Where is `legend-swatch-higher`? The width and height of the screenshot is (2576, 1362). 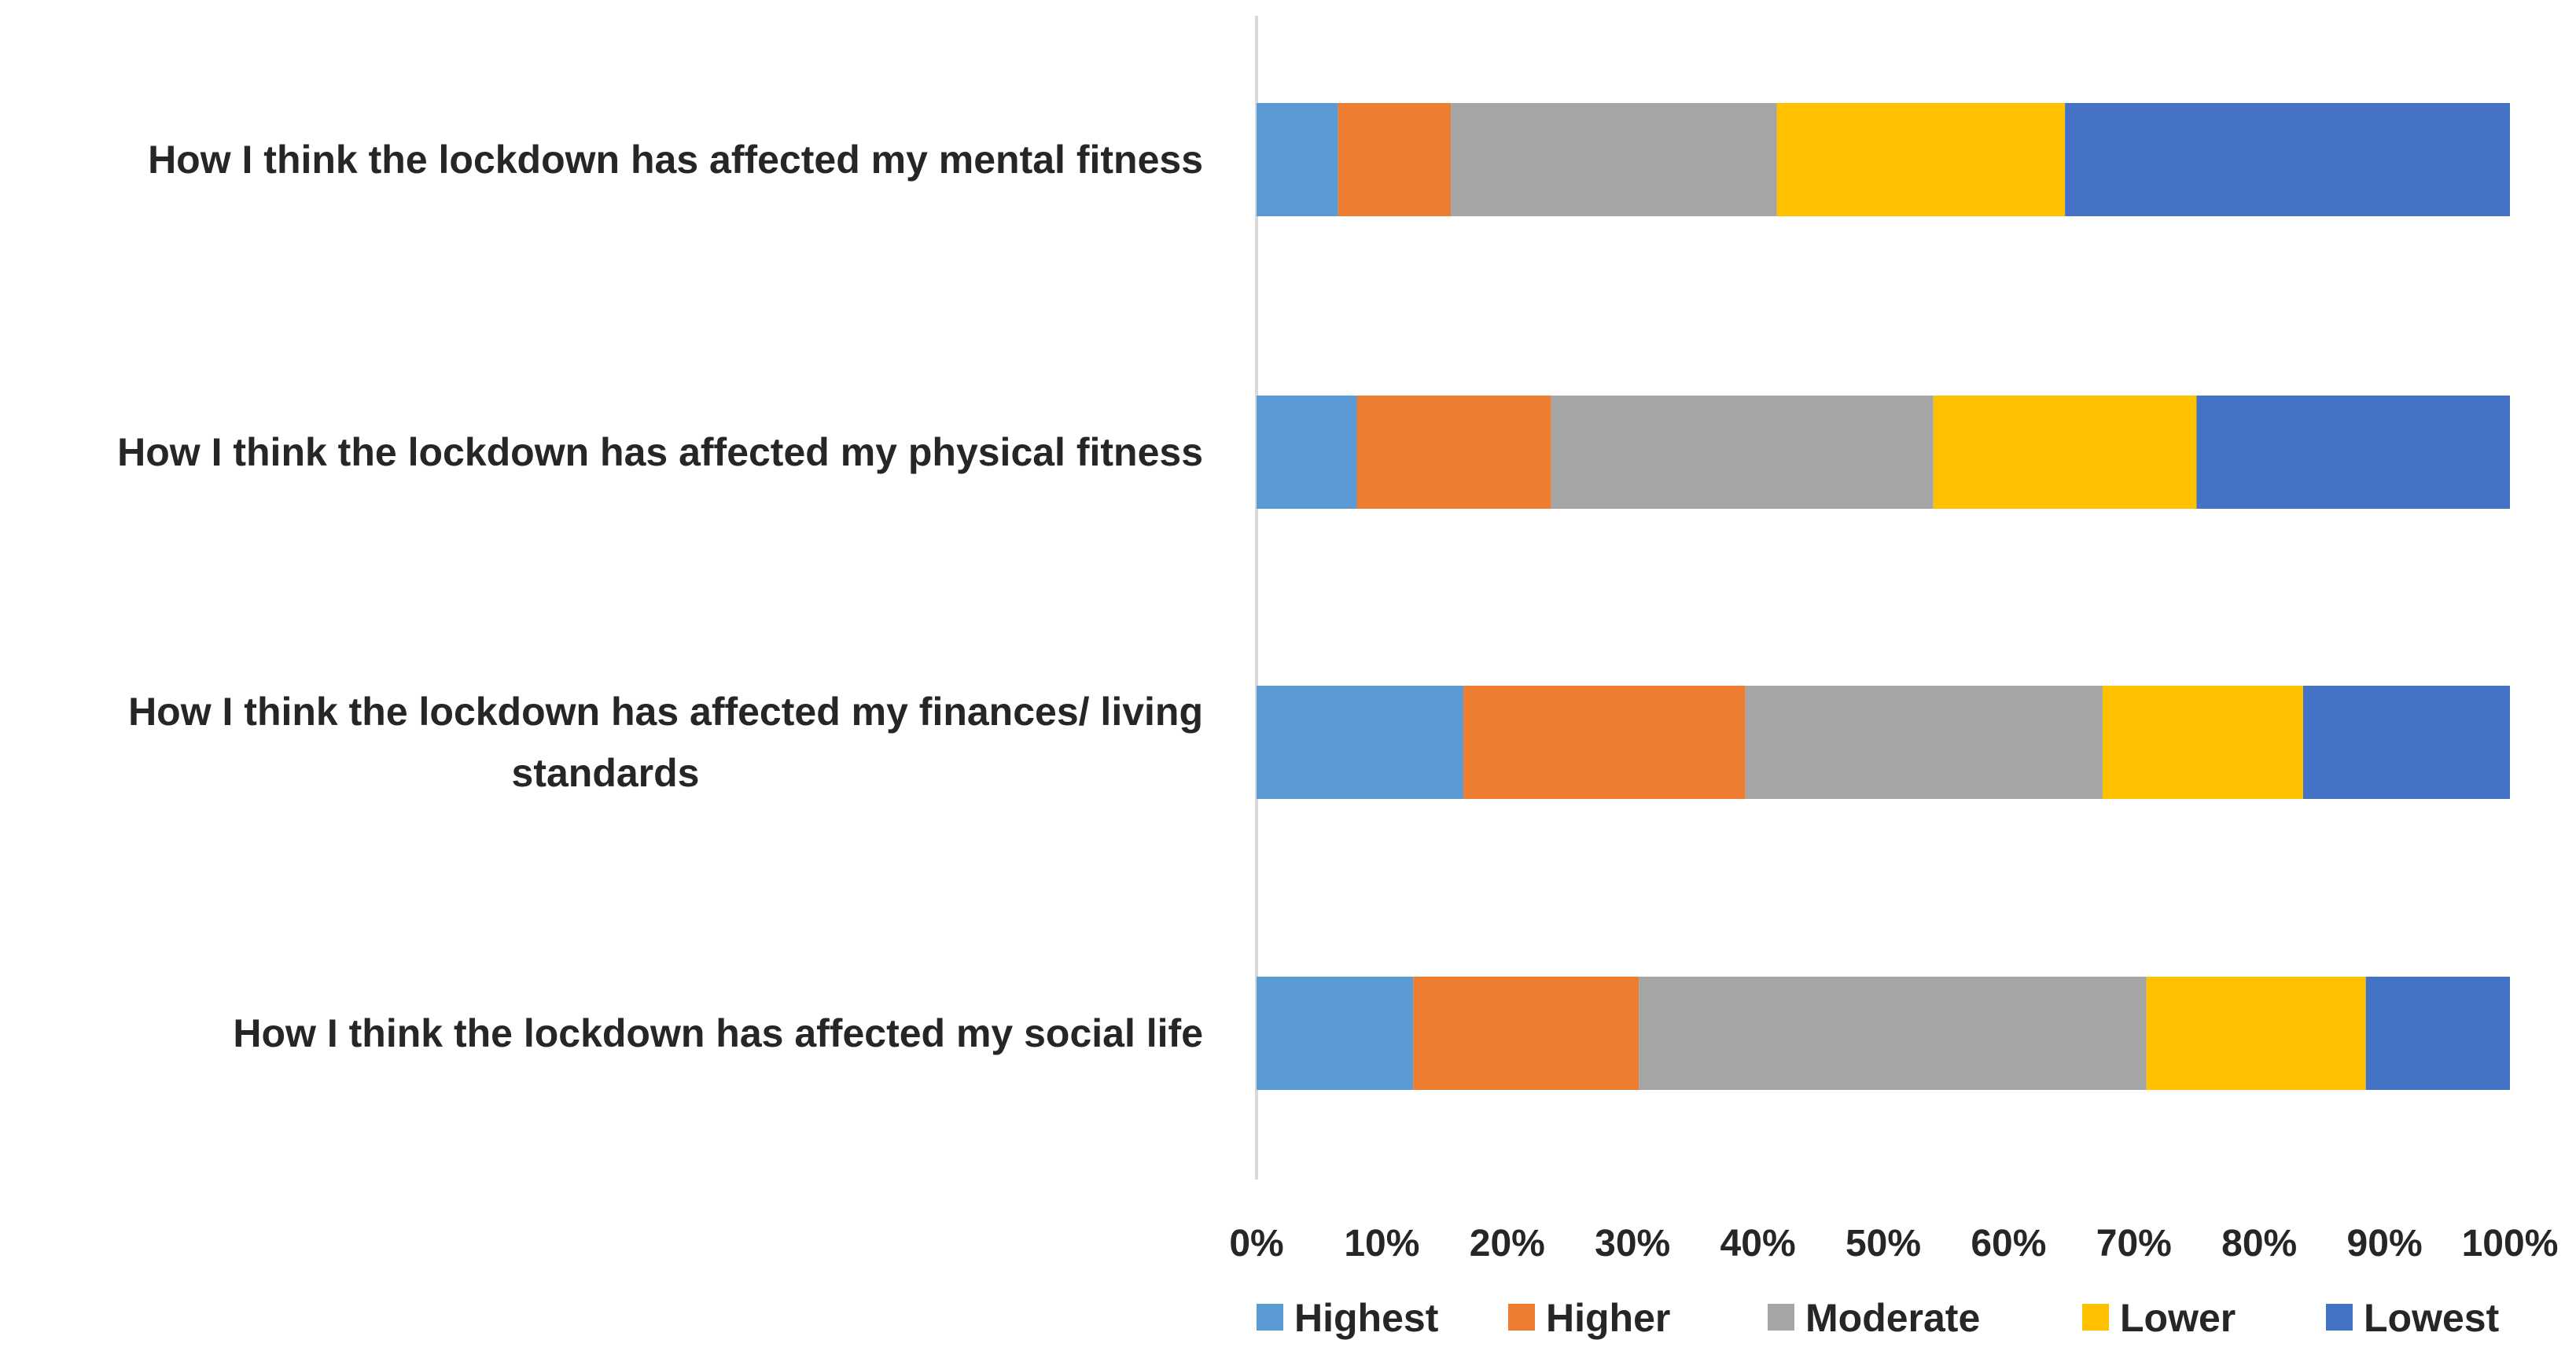
legend-swatch-higher is located at coordinates (1522, 1317).